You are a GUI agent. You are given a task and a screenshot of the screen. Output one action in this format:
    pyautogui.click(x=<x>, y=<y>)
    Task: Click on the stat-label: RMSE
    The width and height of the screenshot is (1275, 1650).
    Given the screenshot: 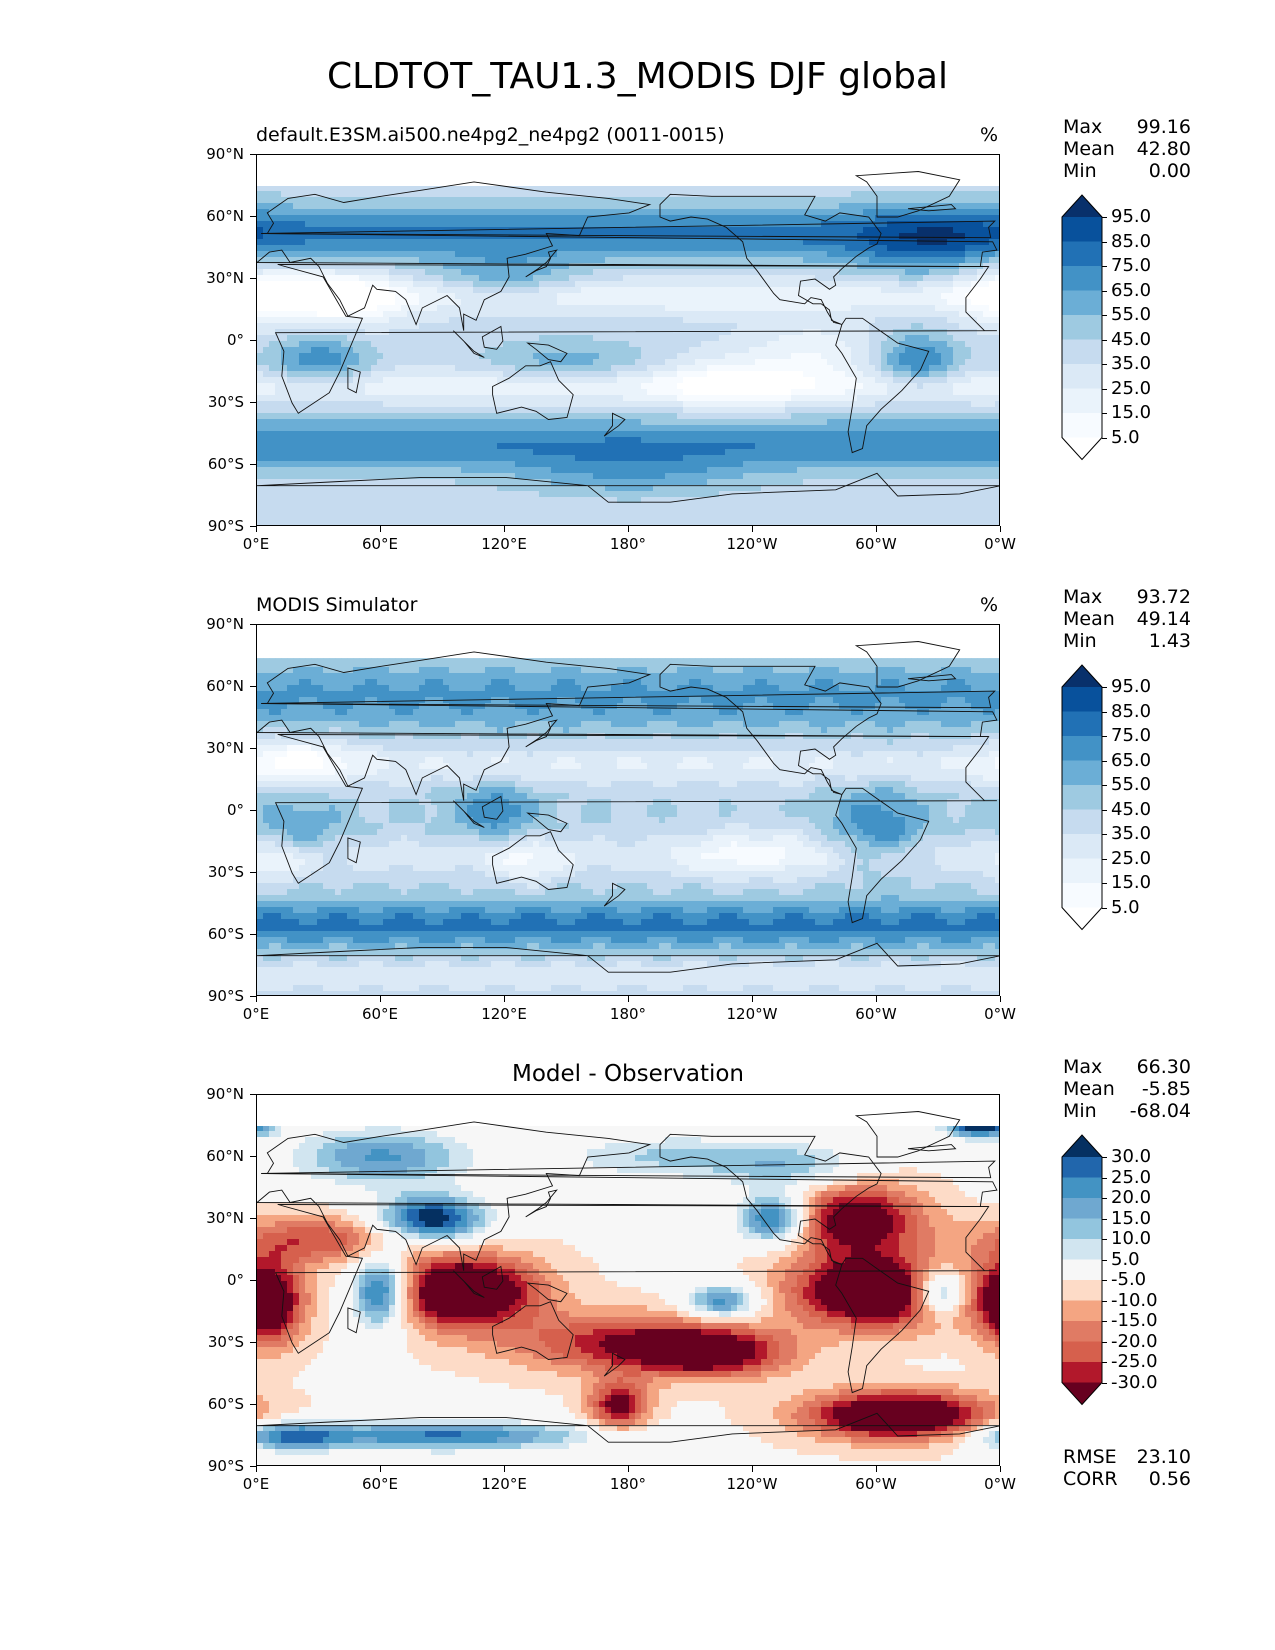 What is the action you would take?
    pyautogui.click(x=1090, y=1457)
    